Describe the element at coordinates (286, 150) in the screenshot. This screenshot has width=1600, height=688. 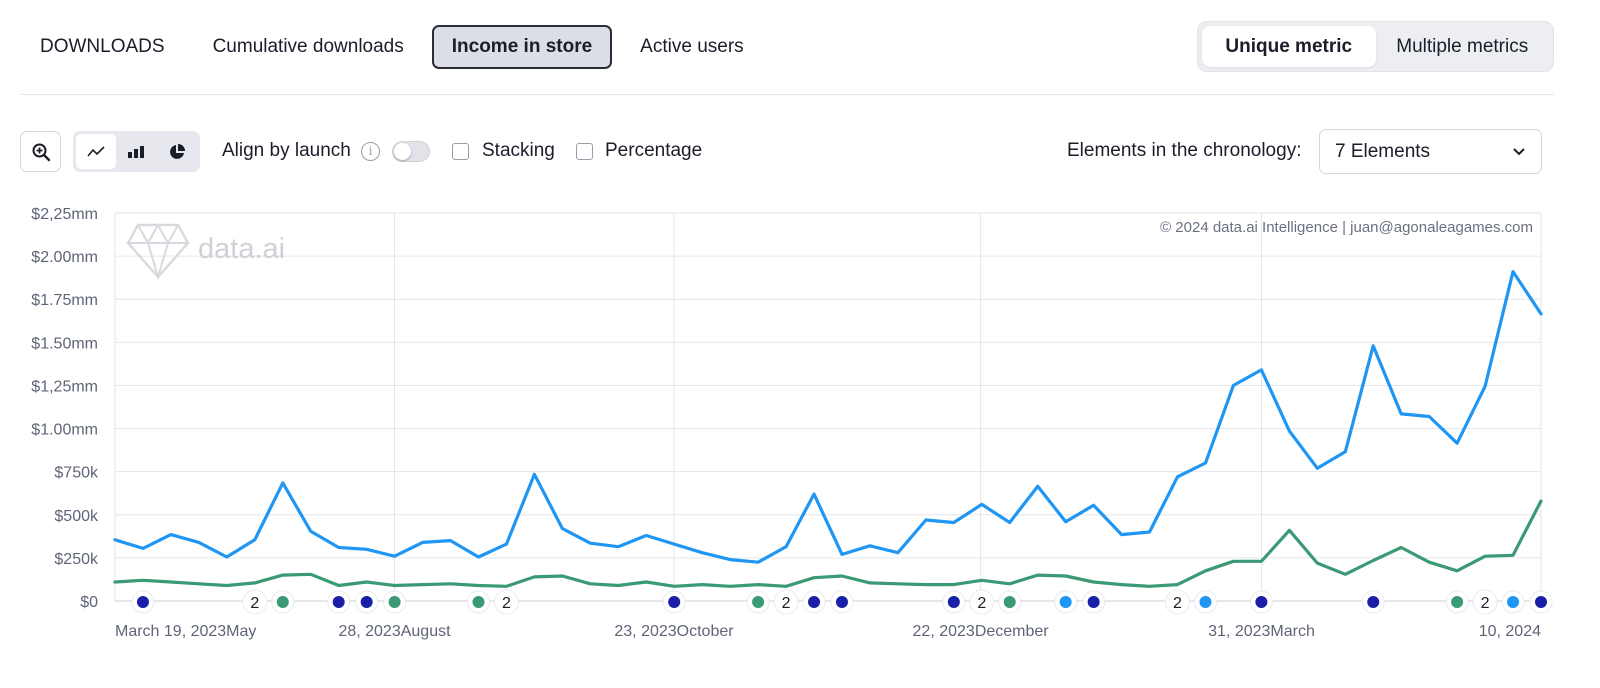
I see `align-by-launch-label: Align by launch` at that location.